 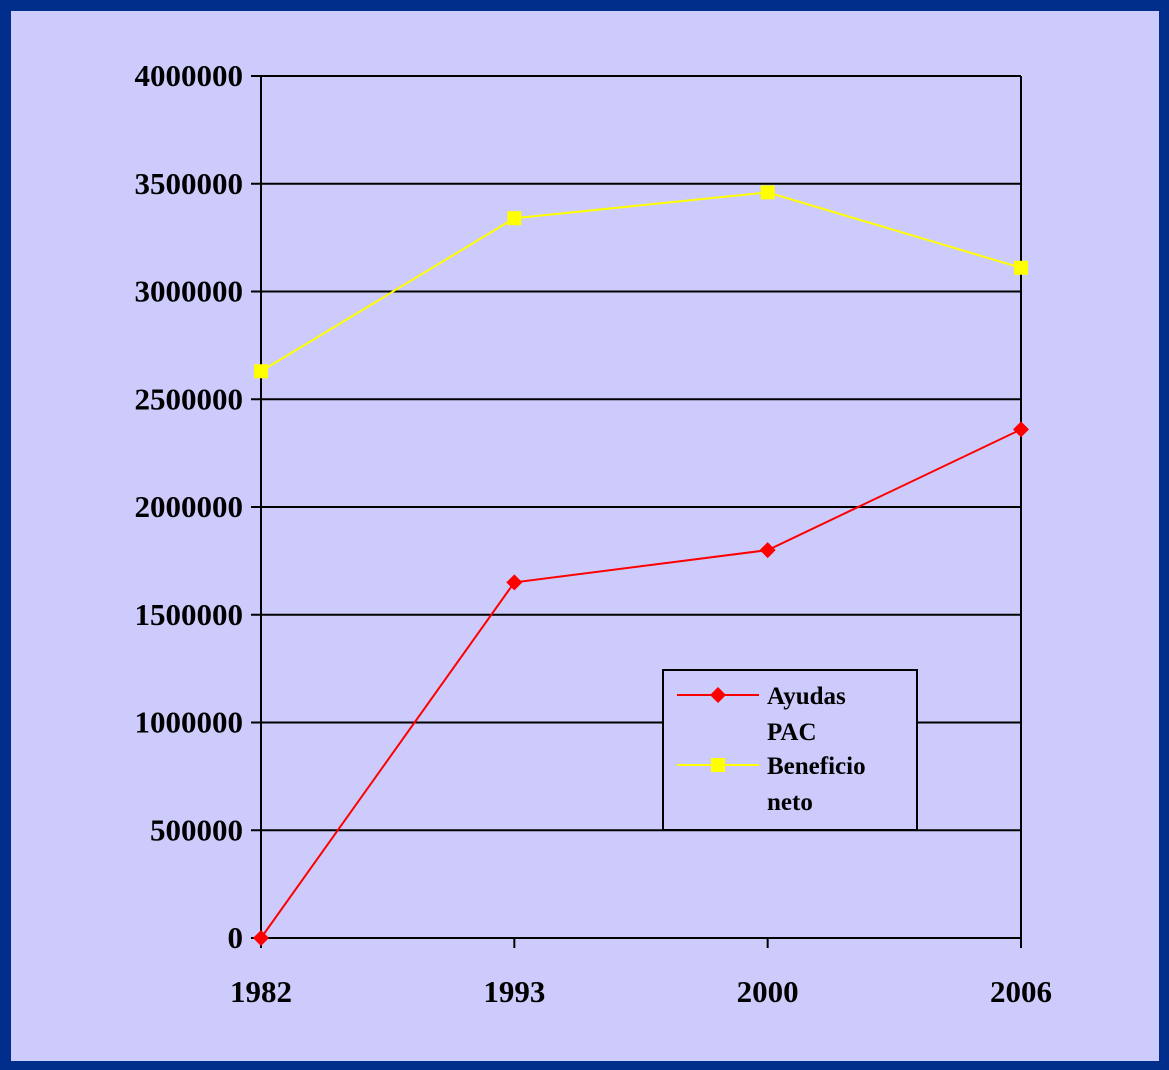 What do you see at coordinates (768, 991) in the screenshot?
I see `x-tick-label: 2000` at bounding box center [768, 991].